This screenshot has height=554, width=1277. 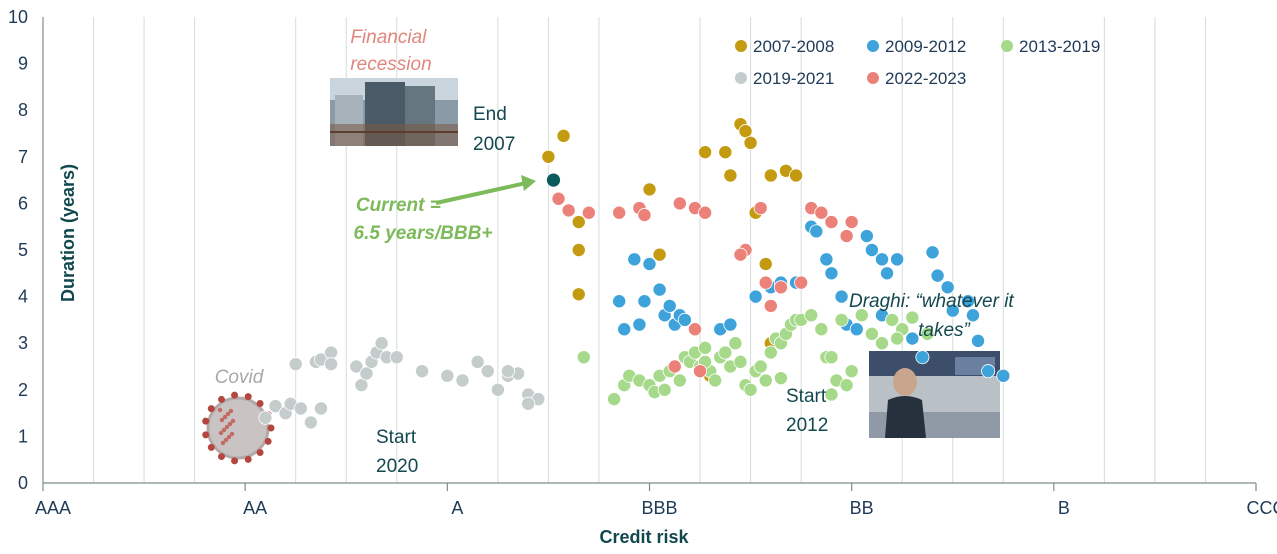 What do you see at coordinates (23, 436) in the screenshot?
I see `y-tick-label: 1` at bounding box center [23, 436].